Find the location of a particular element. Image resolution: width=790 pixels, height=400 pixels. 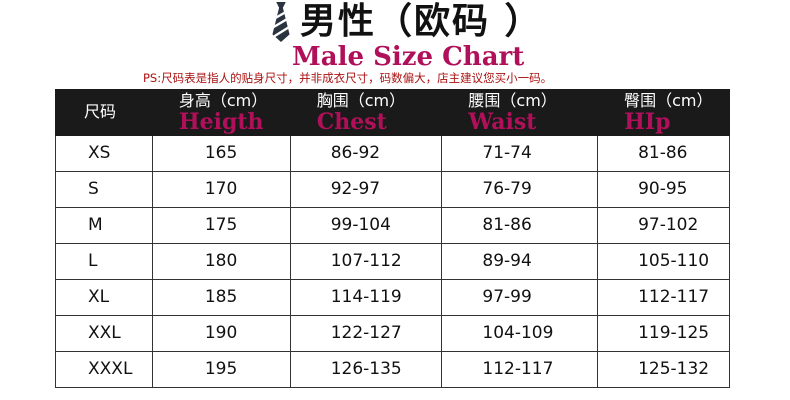

column-header: 腰围（cm） Waist is located at coordinates (520, 112).